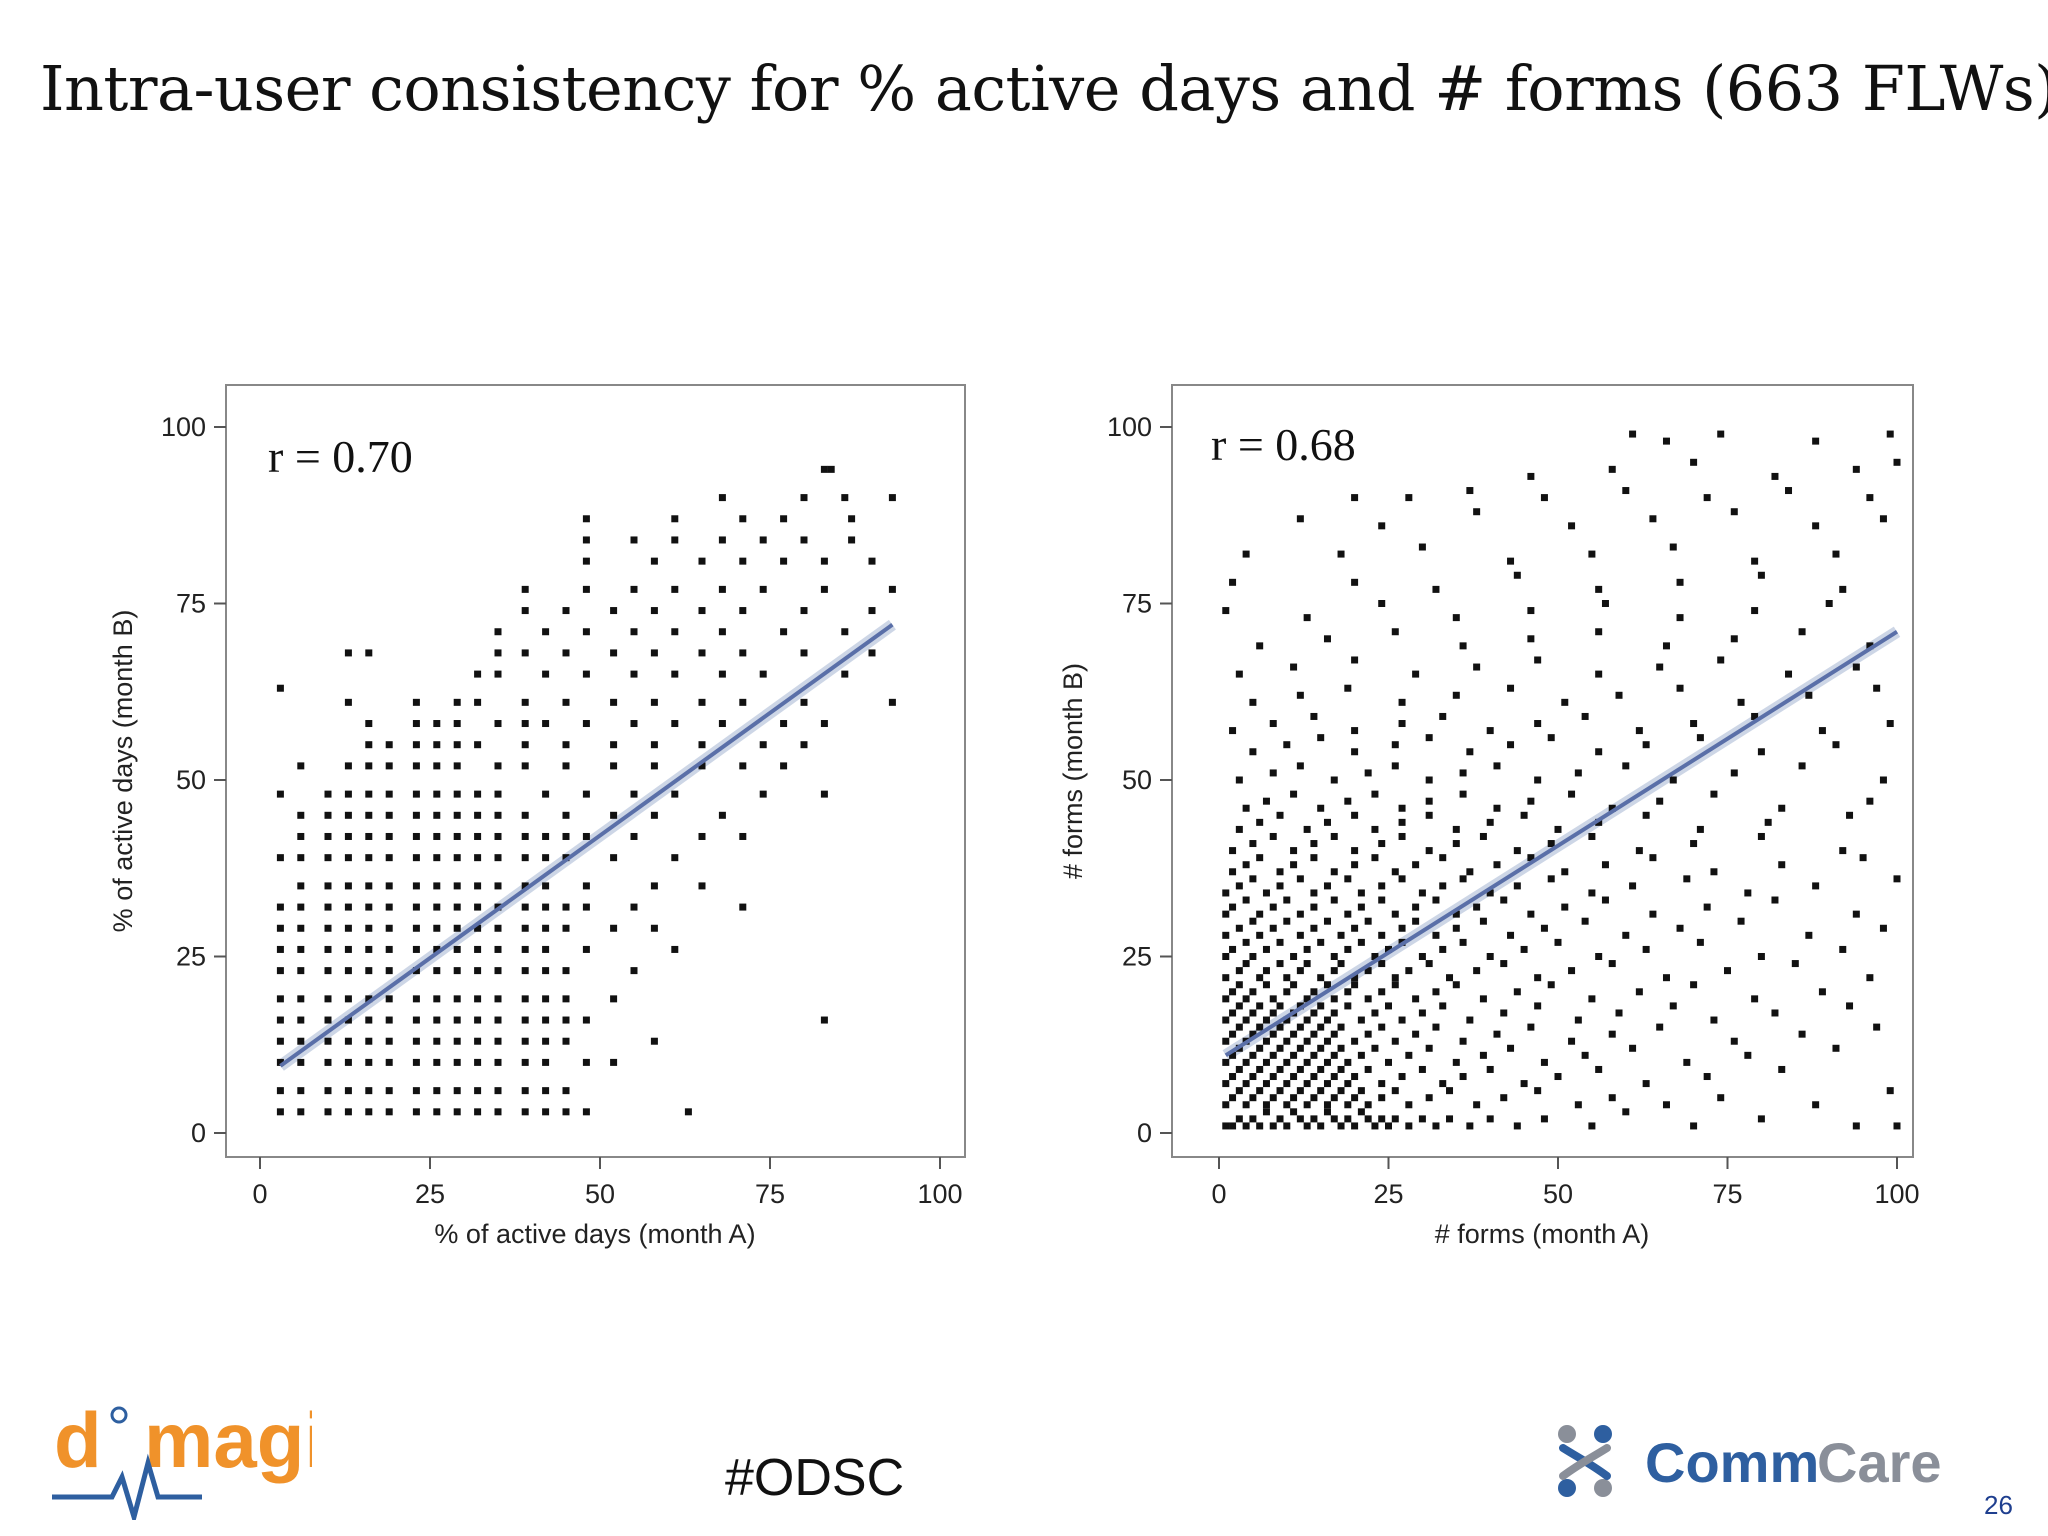 The width and height of the screenshot is (2048, 1536). What do you see at coordinates (340, 456) in the screenshot?
I see `correlation-label: r = 0.70` at bounding box center [340, 456].